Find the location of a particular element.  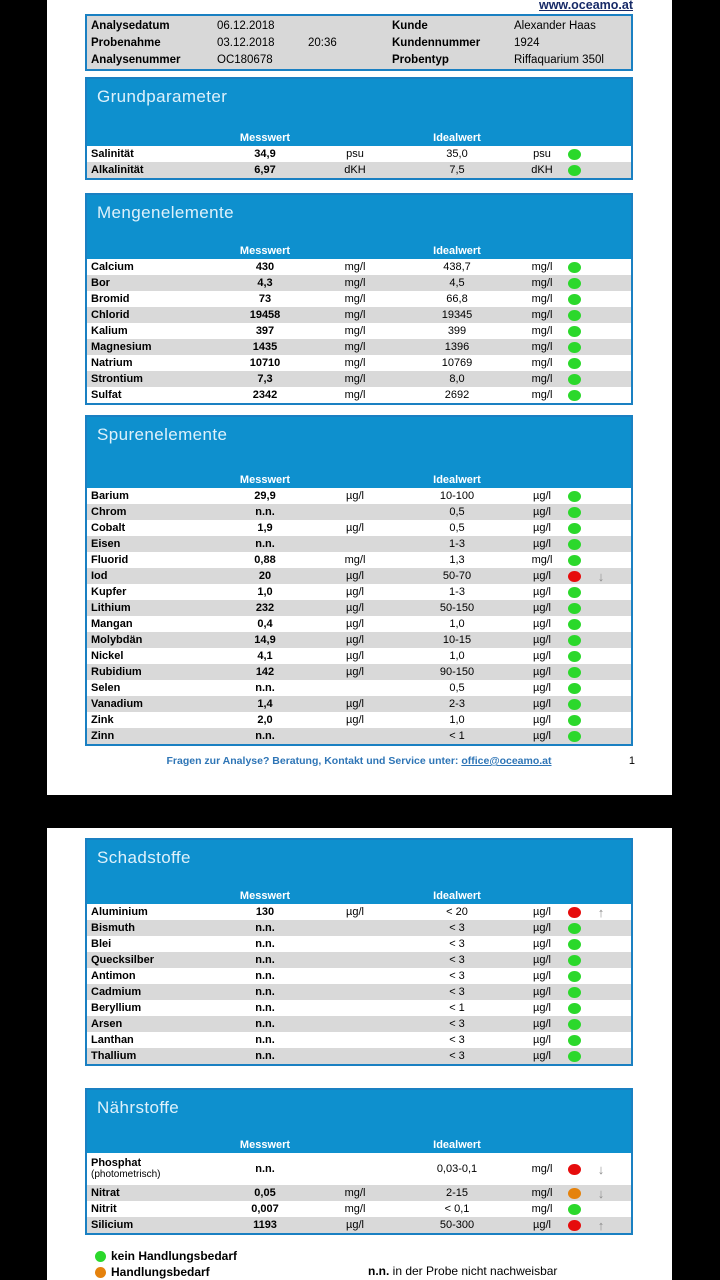

section-title: Mengenelemente is located at coordinates (165, 212).